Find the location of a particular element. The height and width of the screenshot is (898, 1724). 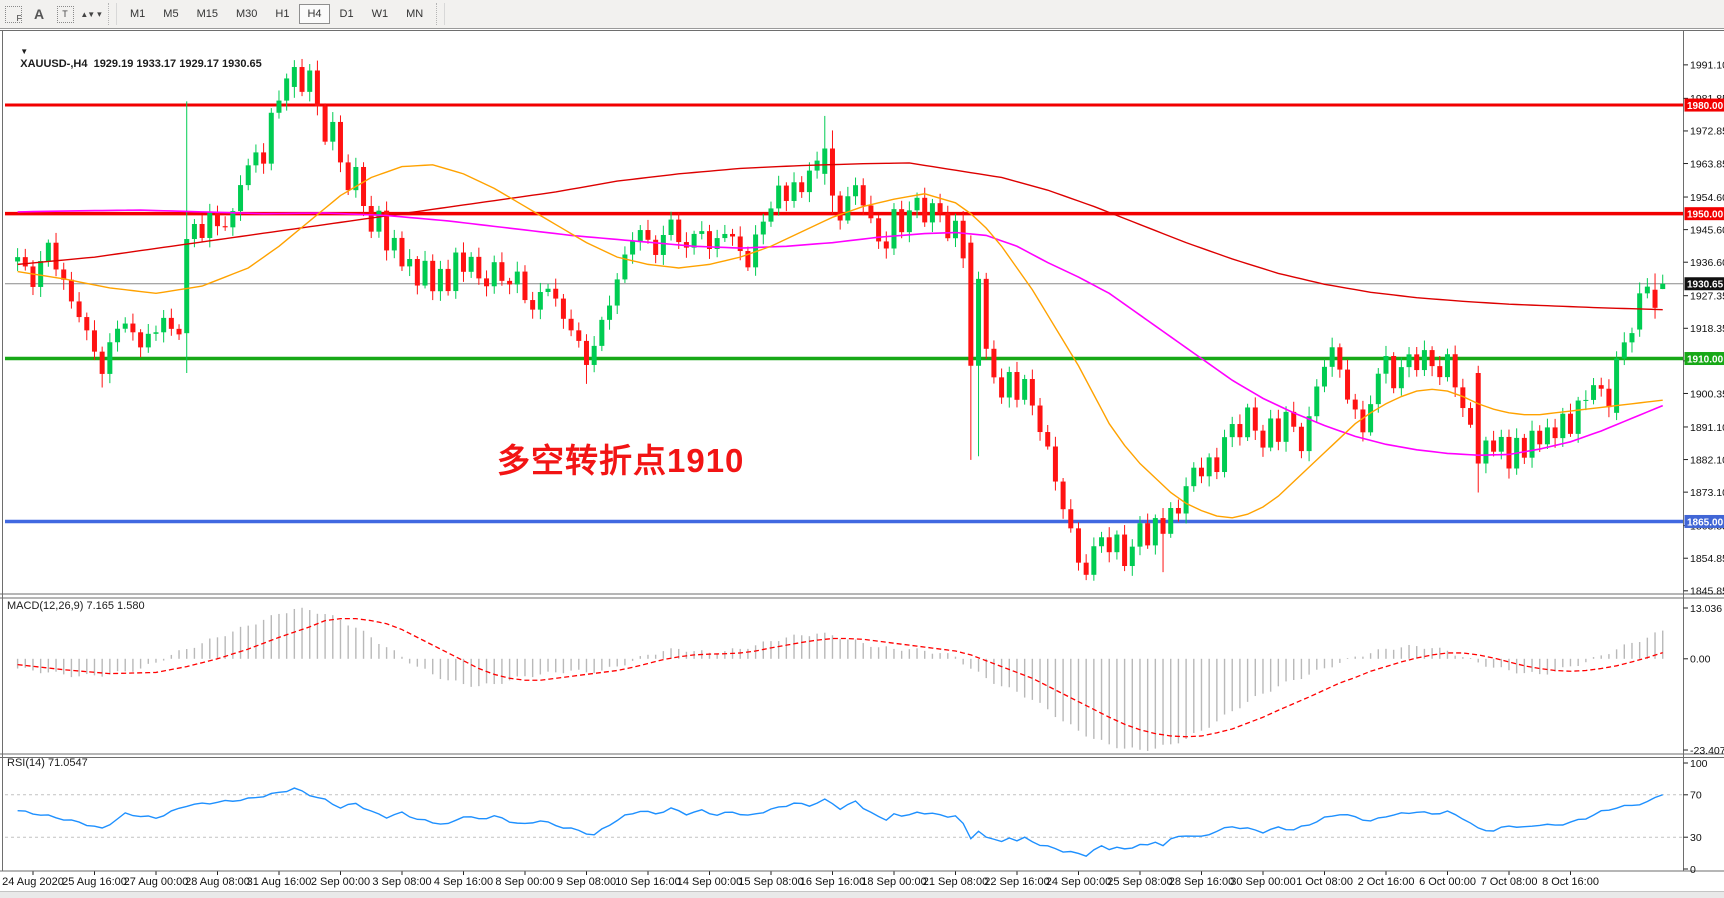

svg-text: 1936.60 is located at coordinates (1707, 263).